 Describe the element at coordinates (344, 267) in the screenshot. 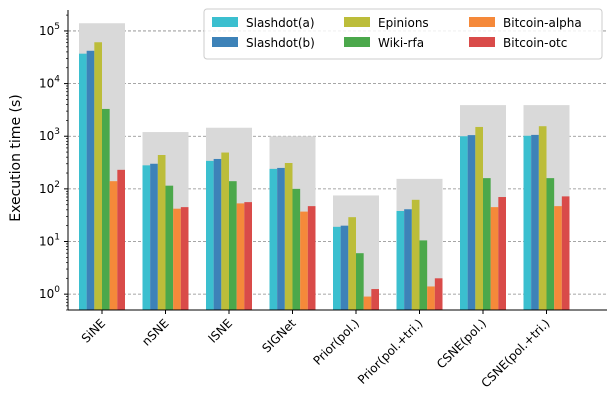

I see `bar-slashdot-b--4` at that location.